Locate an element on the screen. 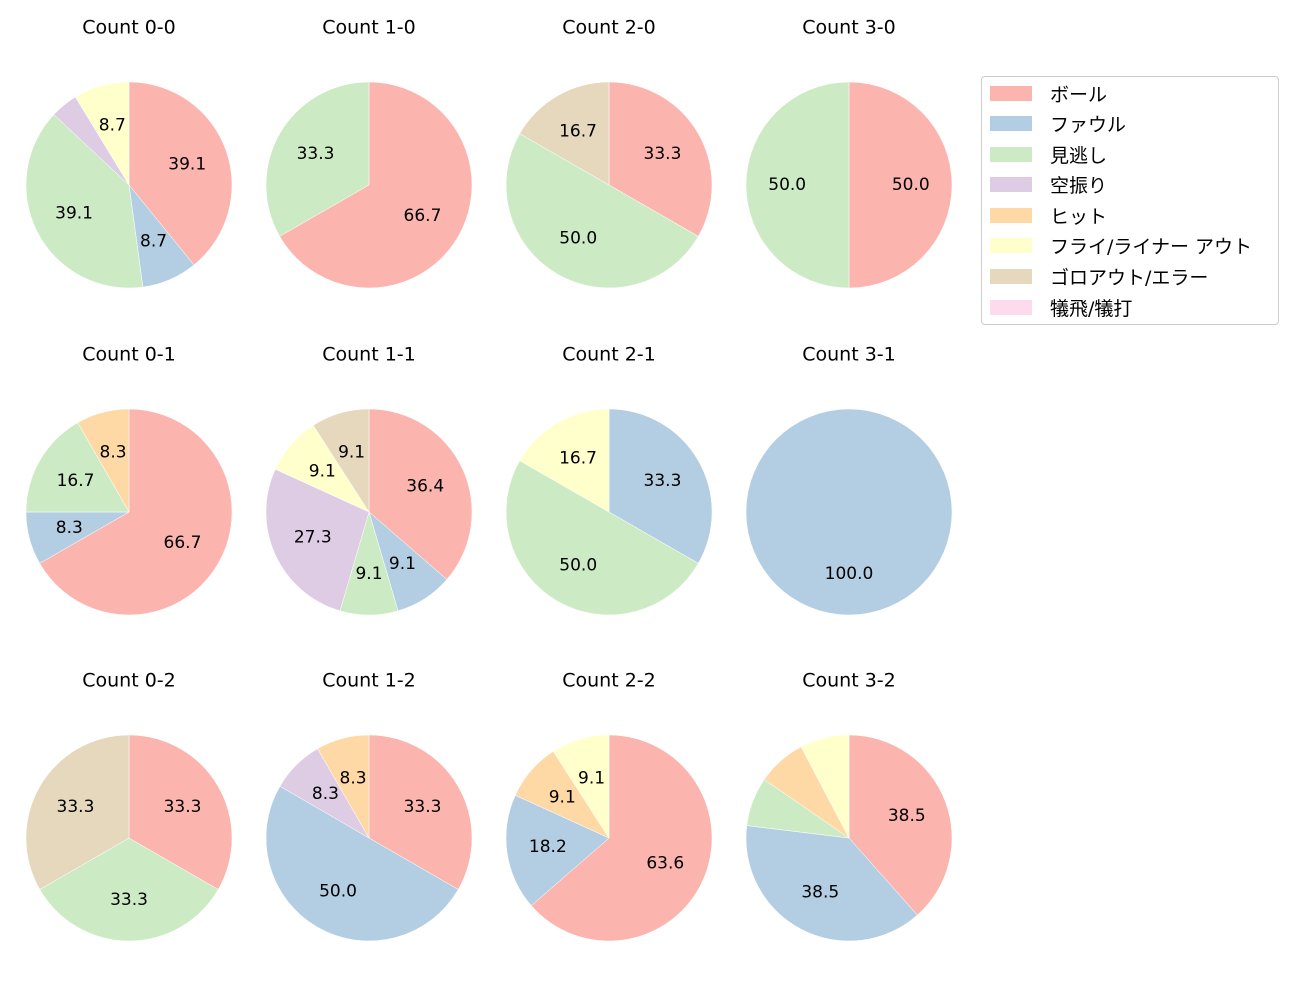 The height and width of the screenshot is (1000, 1300). pie-count-0-0: Count 0-0 39.1 8.7 39.1 8.7 is located at coordinates (129, 153).